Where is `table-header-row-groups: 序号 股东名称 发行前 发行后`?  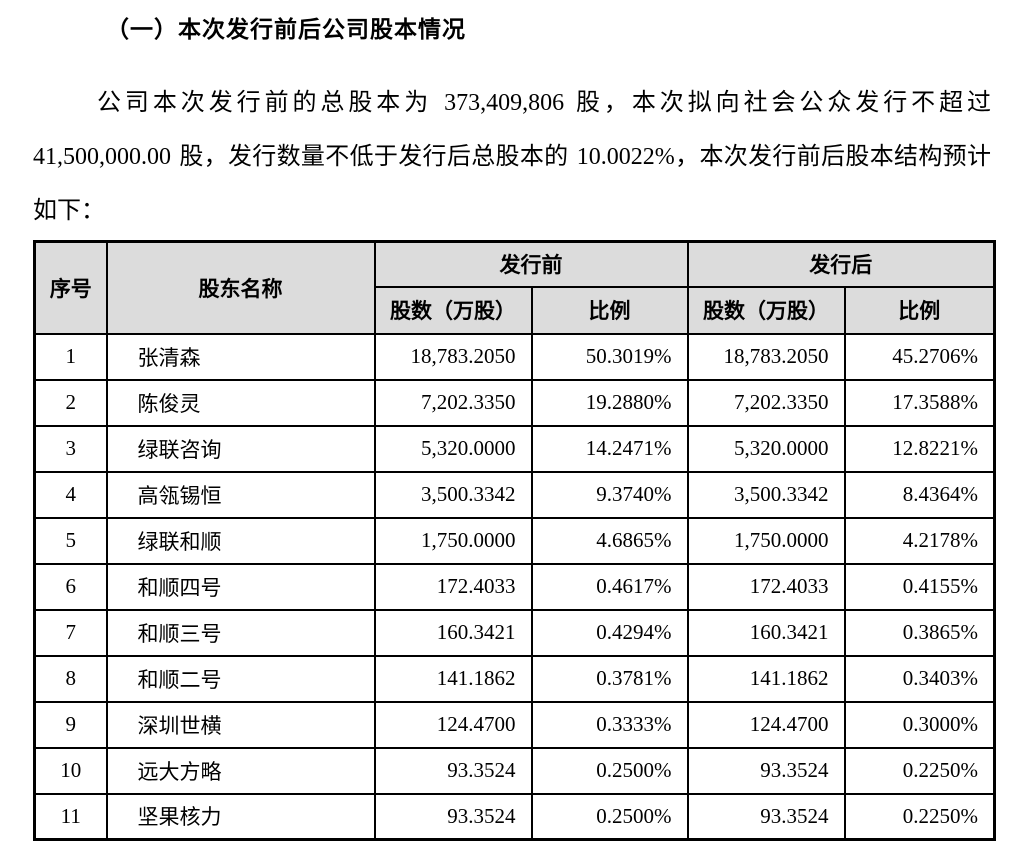 table-header-row-groups: 序号 股东名称 发行前 发行后 is located at coordinates (514, 287).